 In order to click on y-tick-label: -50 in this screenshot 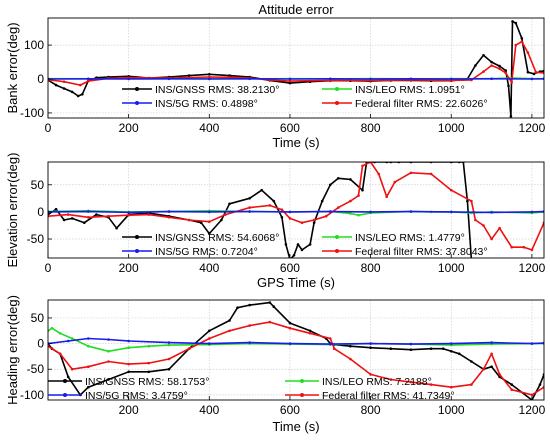, I will do `click(36, 369)`.